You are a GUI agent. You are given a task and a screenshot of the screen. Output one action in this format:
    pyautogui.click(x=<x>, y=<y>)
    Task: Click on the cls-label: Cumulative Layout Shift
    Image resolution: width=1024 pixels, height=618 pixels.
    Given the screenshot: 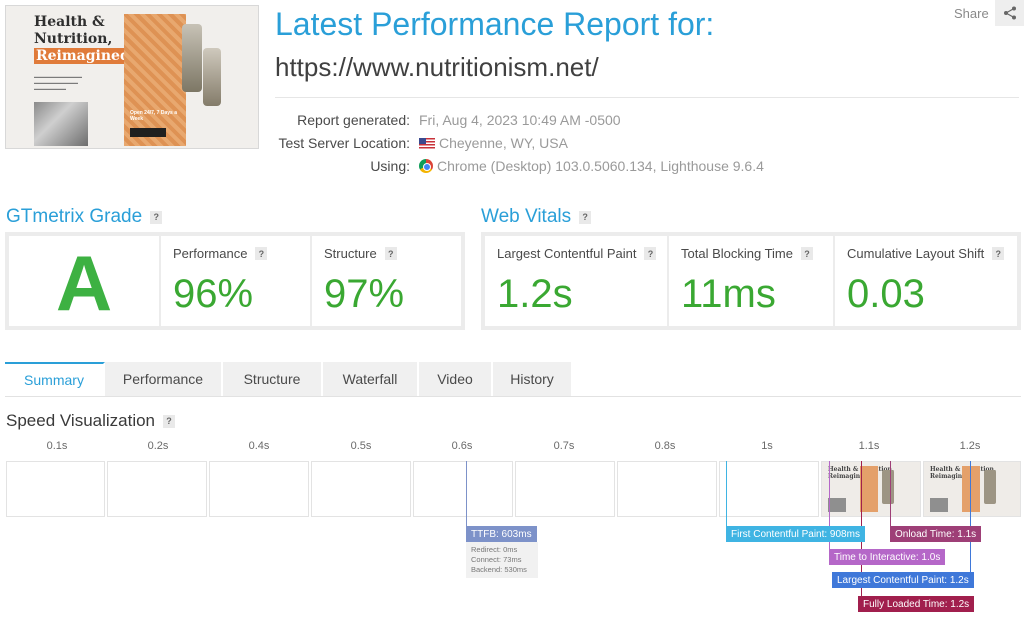 What is the action you would take?
    pyautogui.click(x=916, y=253)
    